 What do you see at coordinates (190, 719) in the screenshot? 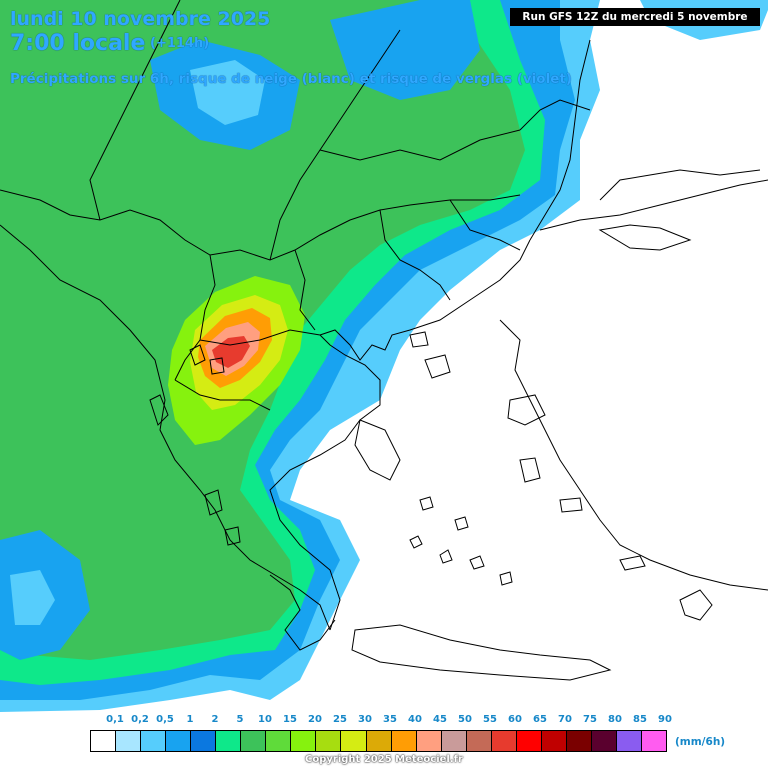
I see `legend-tick-label: 1` at bounding box center [190, 719].